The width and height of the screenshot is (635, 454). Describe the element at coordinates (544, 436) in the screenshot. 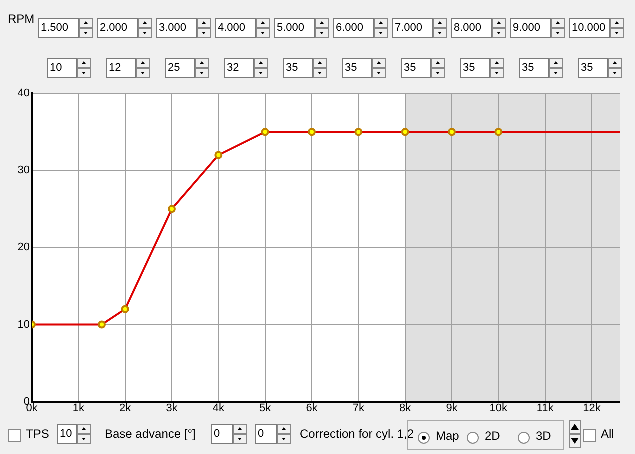

I see `text: 3D` at that location.